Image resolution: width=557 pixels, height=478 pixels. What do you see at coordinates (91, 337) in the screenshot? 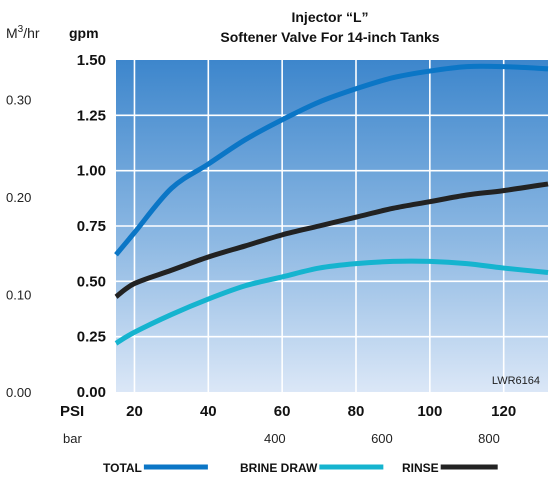
I see `gpm-tick-label: 0.25` at bounding box center [91, 337].